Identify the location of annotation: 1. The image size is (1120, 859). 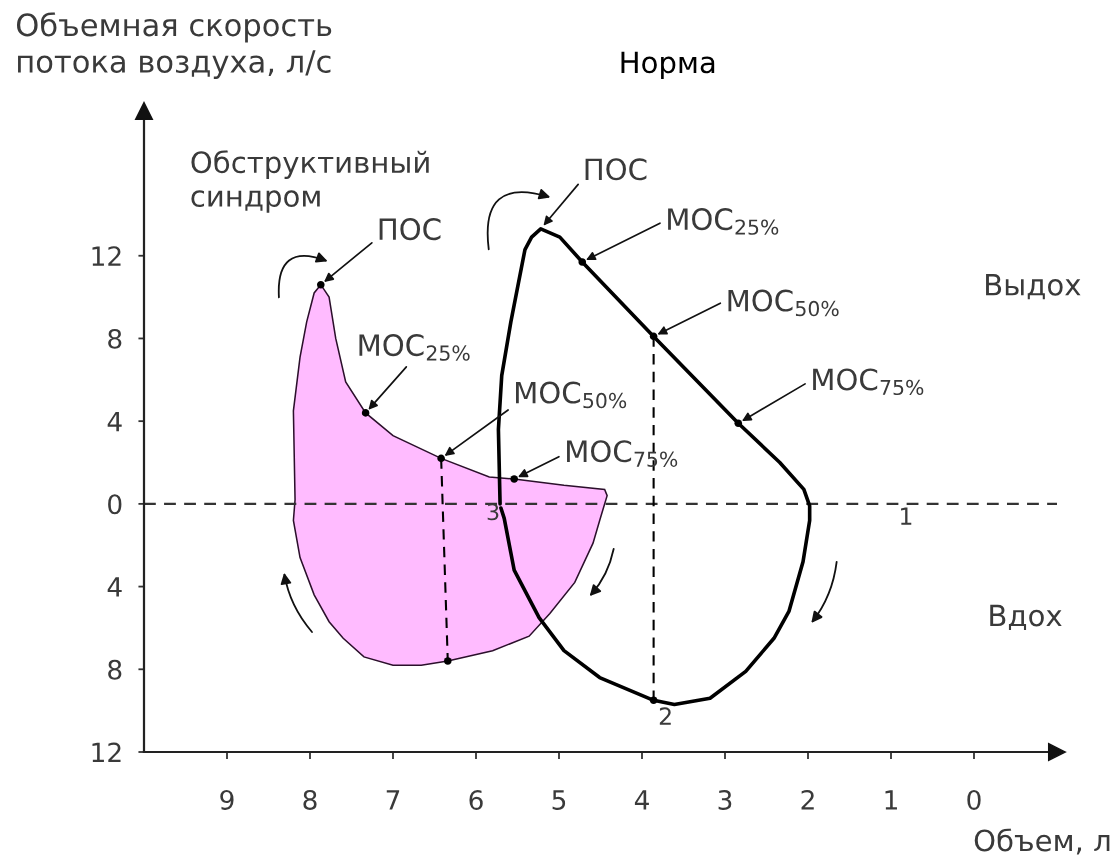
(906, 516).